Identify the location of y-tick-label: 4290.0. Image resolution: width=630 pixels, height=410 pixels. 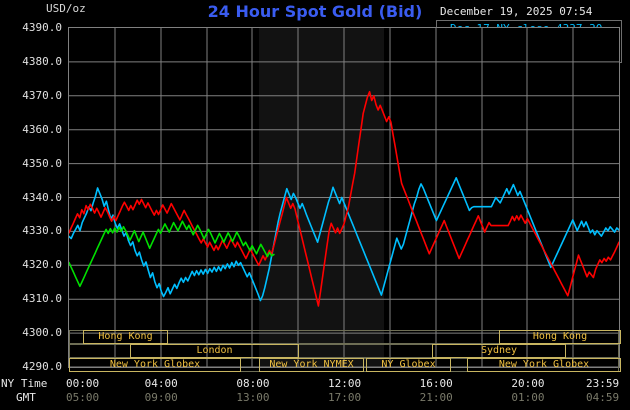
(42, 366).